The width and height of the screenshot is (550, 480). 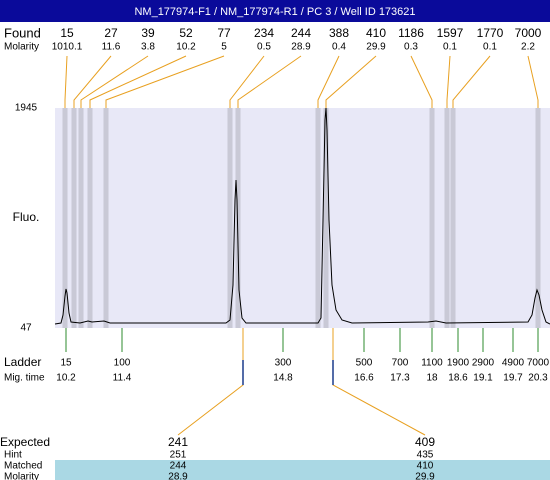 What do you see at coordinates (425, 442) in the screenshot?
I see `result-value: 409` at bounding box center [425, 442].